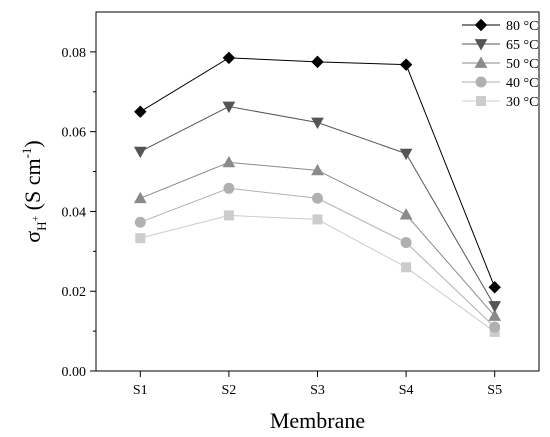 This screenshot has width=550, height=437. What do you see at coordinates (32, 237) in the screenshot?
I see `y-axis-label-main: σ` at bounding box center [32, 237].